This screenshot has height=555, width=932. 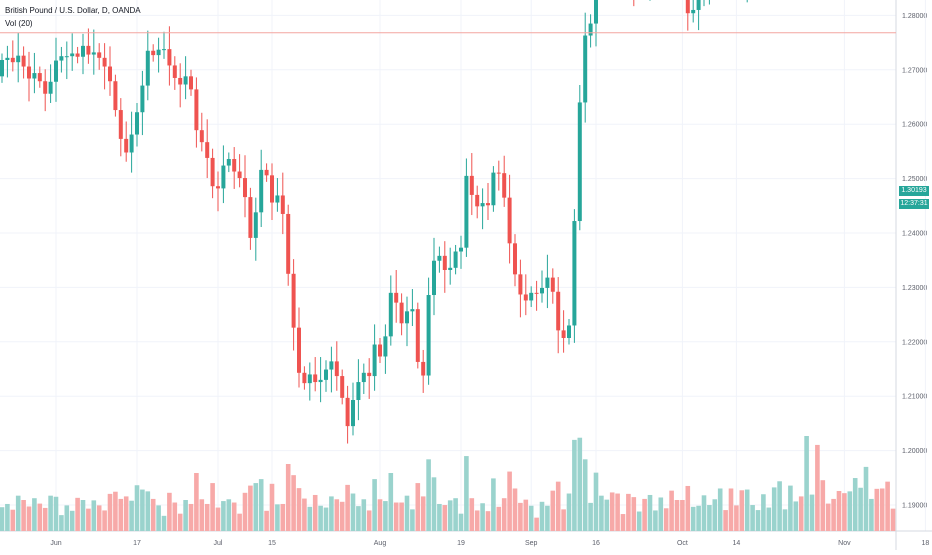 I want to click on x-axis-tick-label: 14, so click(x=737, y=543).